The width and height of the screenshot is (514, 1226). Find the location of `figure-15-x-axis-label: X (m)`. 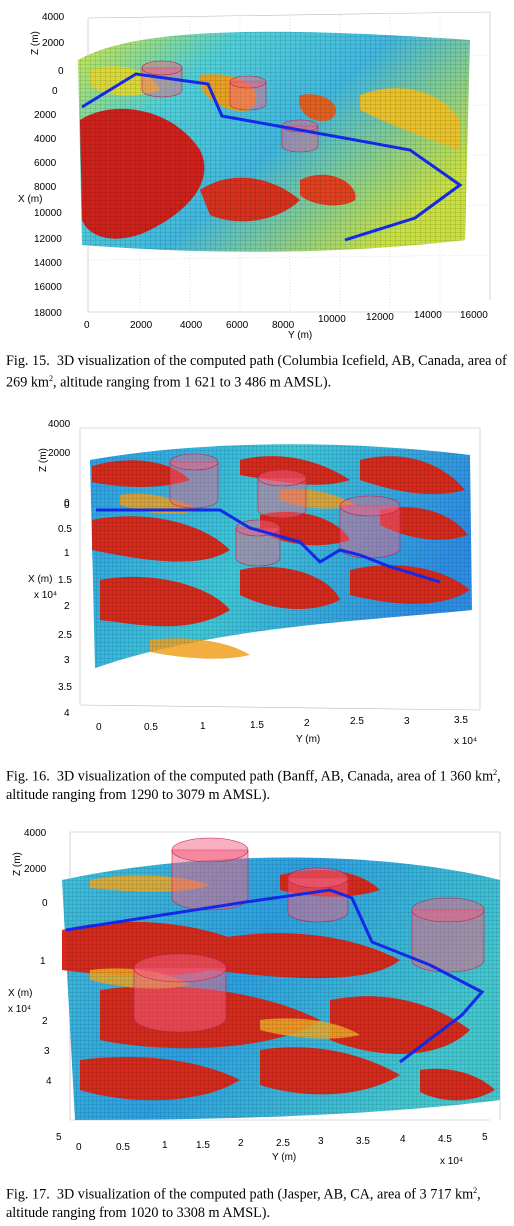

figure-15-x-axis-label: X (m) is located at coordinates (30, 199).